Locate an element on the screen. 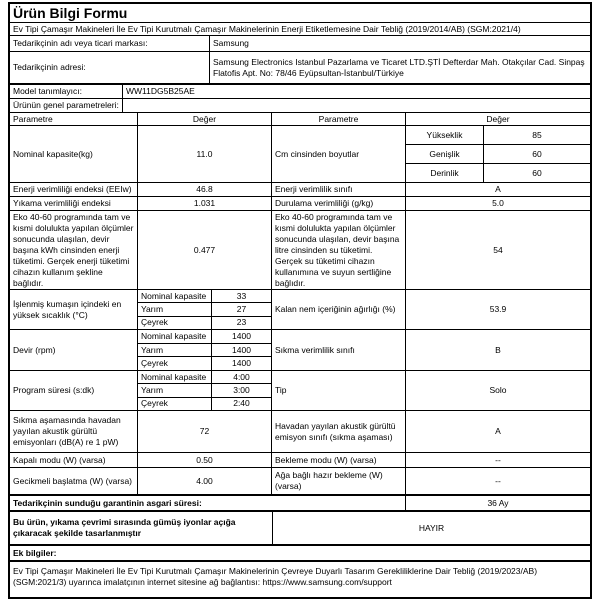 The width and height of the screenshot is (600, 602). load-item: Yarım 3:00 is located at coordinates (204, 390).